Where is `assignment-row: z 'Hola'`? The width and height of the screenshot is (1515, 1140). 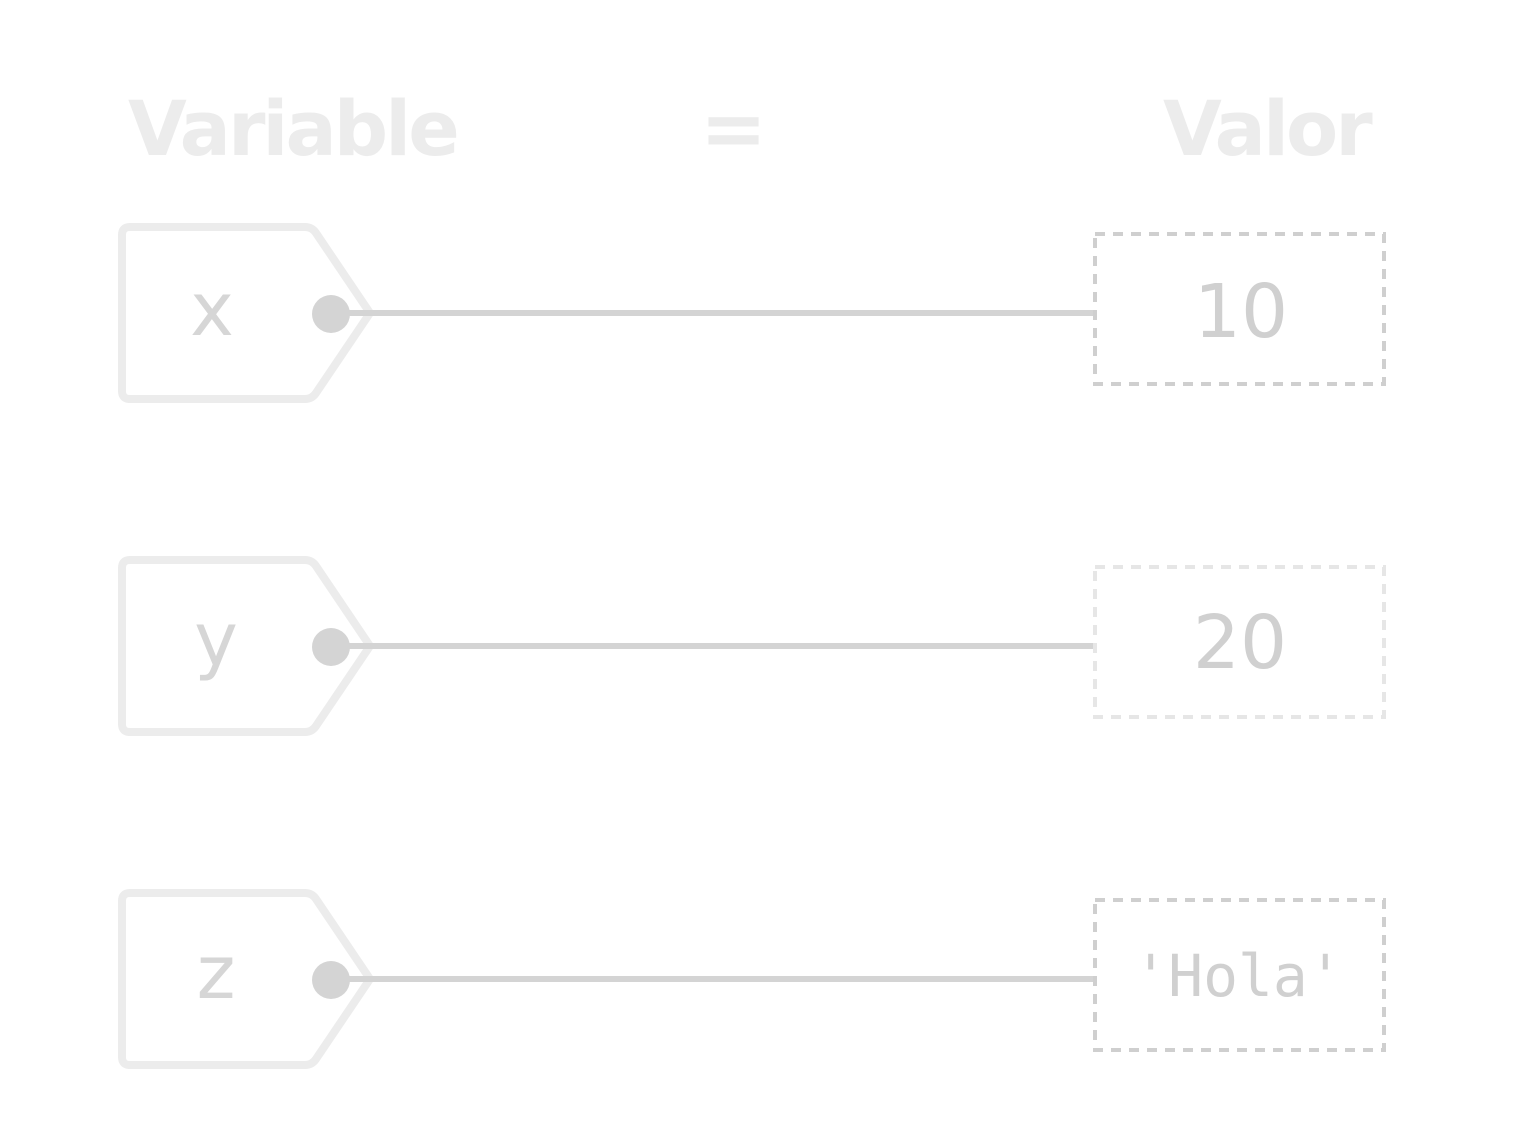
assignment-row: z 'Hola' is located at coordinates (752, 979).